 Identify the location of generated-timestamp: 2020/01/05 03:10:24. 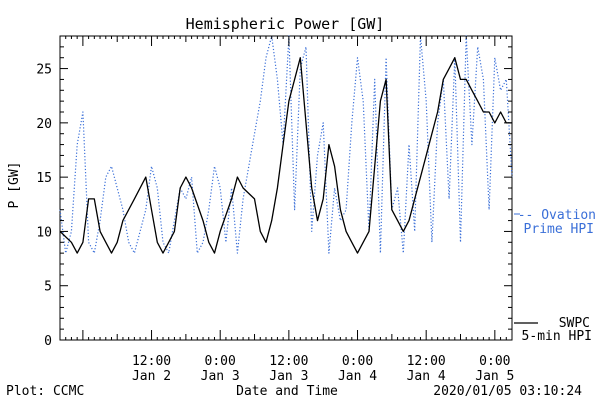
(507, 391).